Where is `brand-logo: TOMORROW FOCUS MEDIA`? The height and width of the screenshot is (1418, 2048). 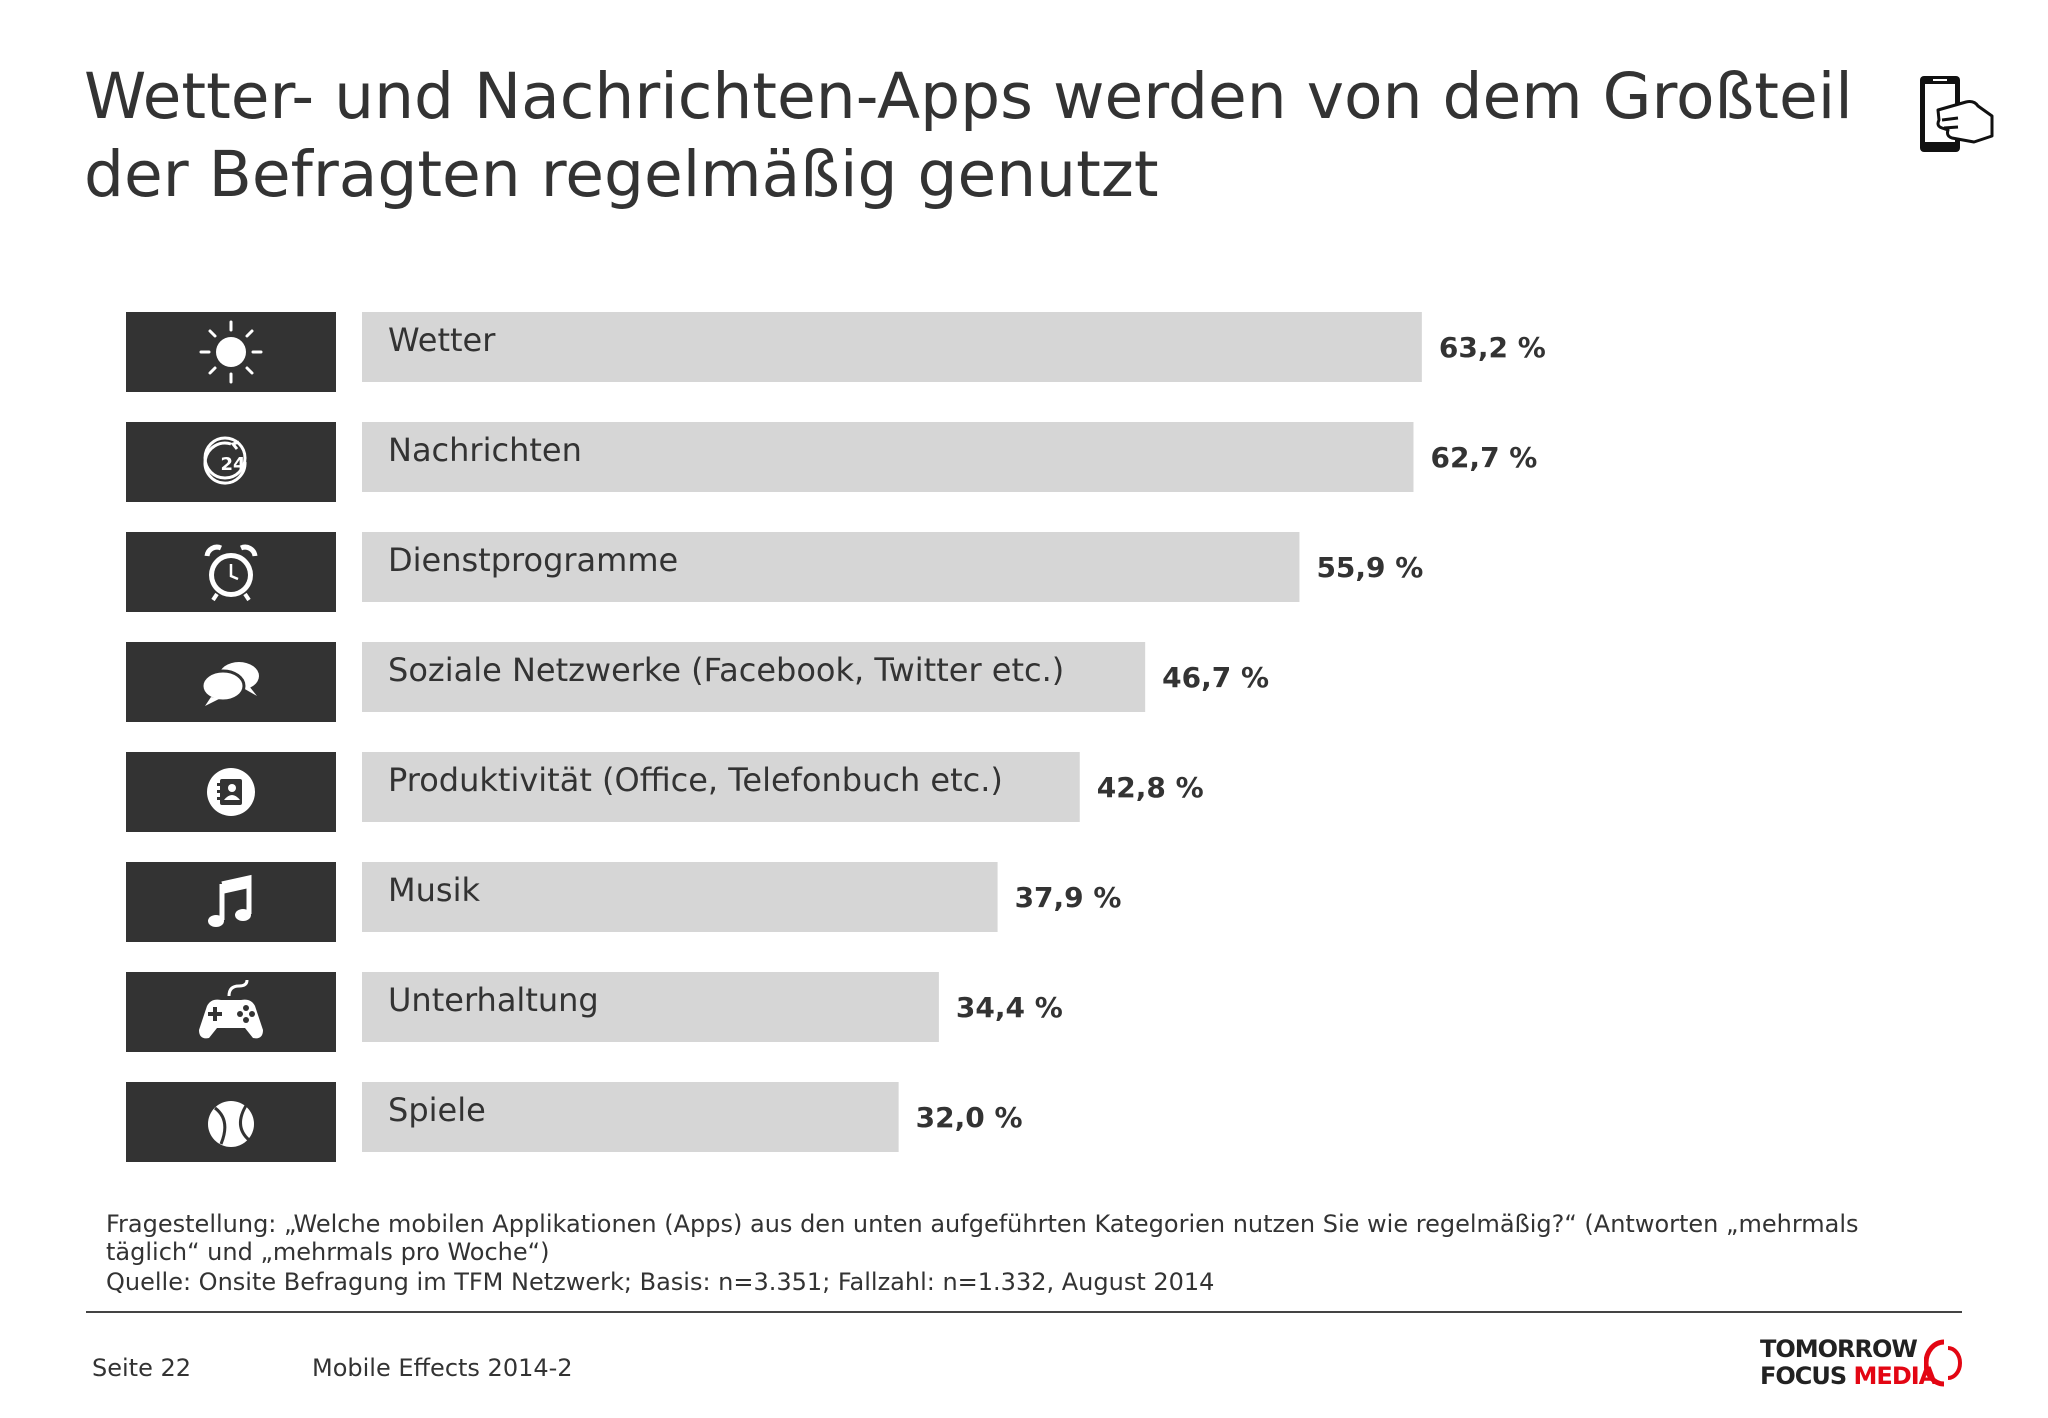 brand-logo: TOMORROW FOCUS MEDIA is located at coordinates (1865, 1364).